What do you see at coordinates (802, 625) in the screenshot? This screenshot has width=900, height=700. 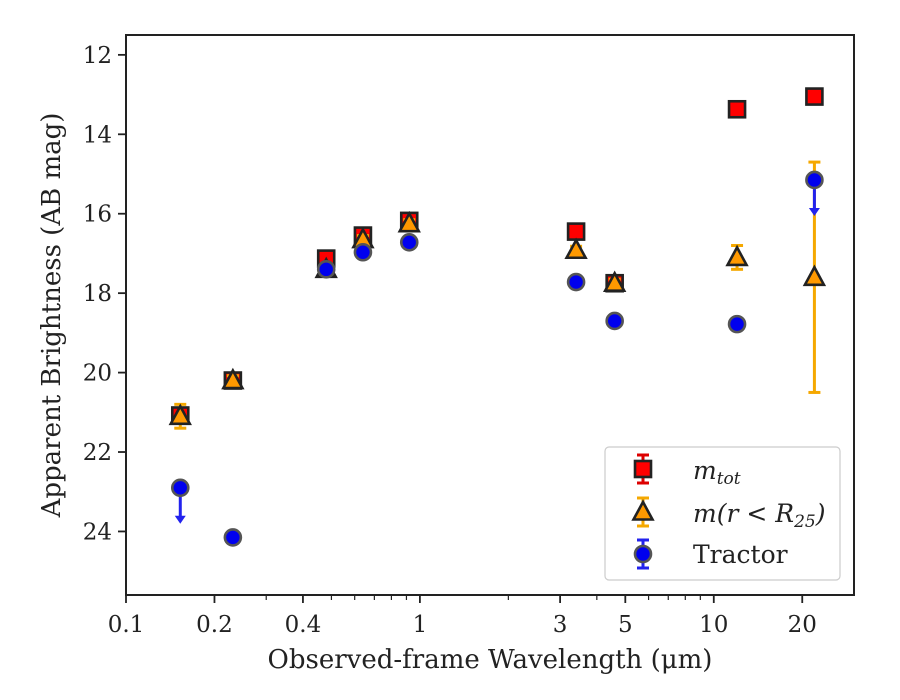 I see `x-tick-label: 20` at bounding box center [802, 625].